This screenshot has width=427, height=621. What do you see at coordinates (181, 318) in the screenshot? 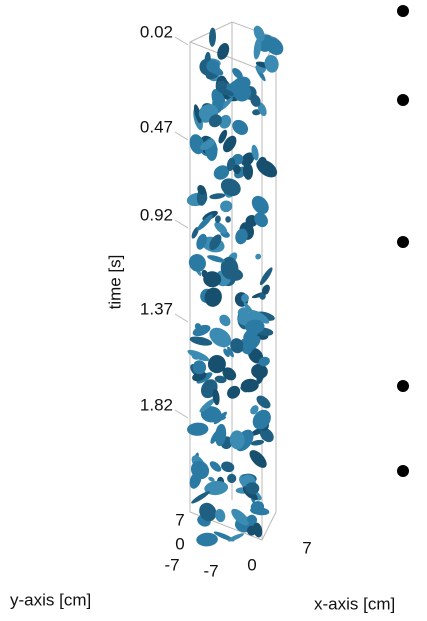
I see `z-tick` at bounding box center [181, 318].